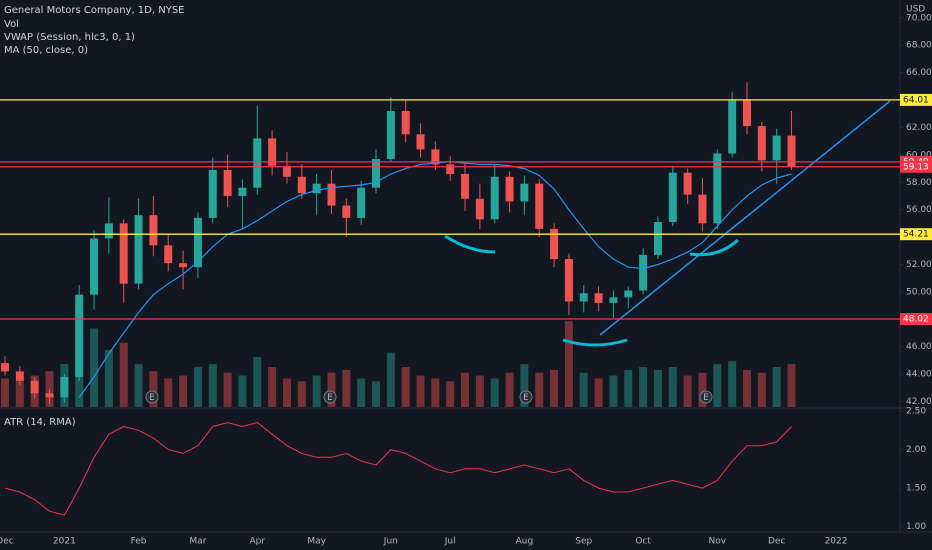  Describe the element at coordinates (643, 542) in the screenshot. I see `x-tick-label: Oct` at that location.